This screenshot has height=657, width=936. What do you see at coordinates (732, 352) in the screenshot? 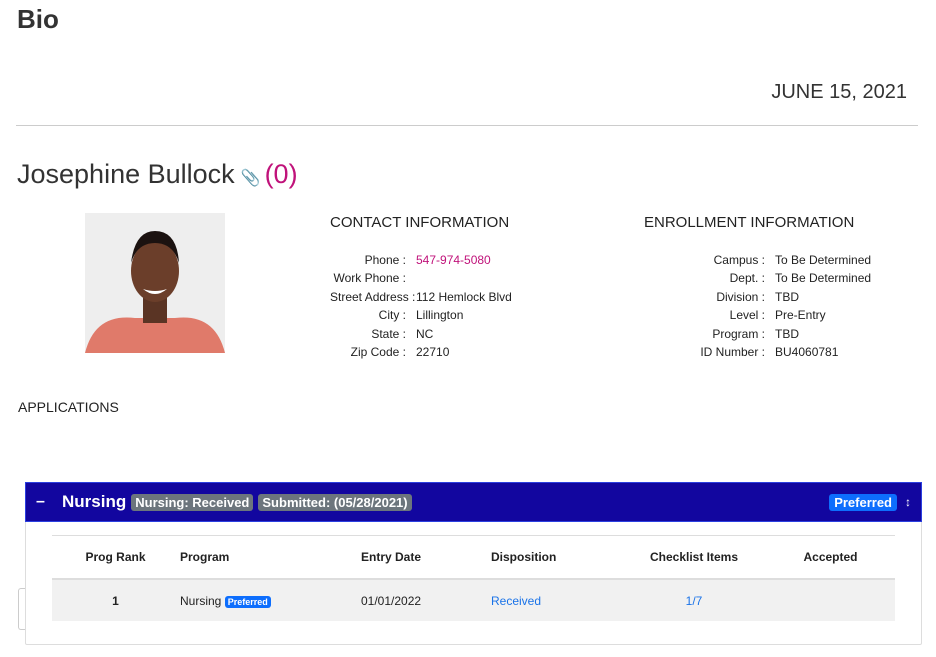
I see `label: ID Number :` at bounding box center [732, 352].